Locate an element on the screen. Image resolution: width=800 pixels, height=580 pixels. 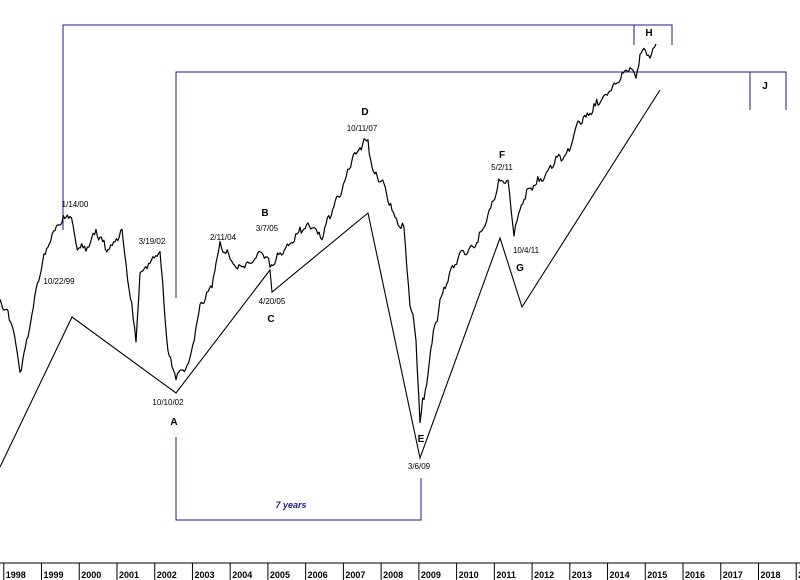
x-tick-label-2015: 2015 is located at coordinates (657, 575).